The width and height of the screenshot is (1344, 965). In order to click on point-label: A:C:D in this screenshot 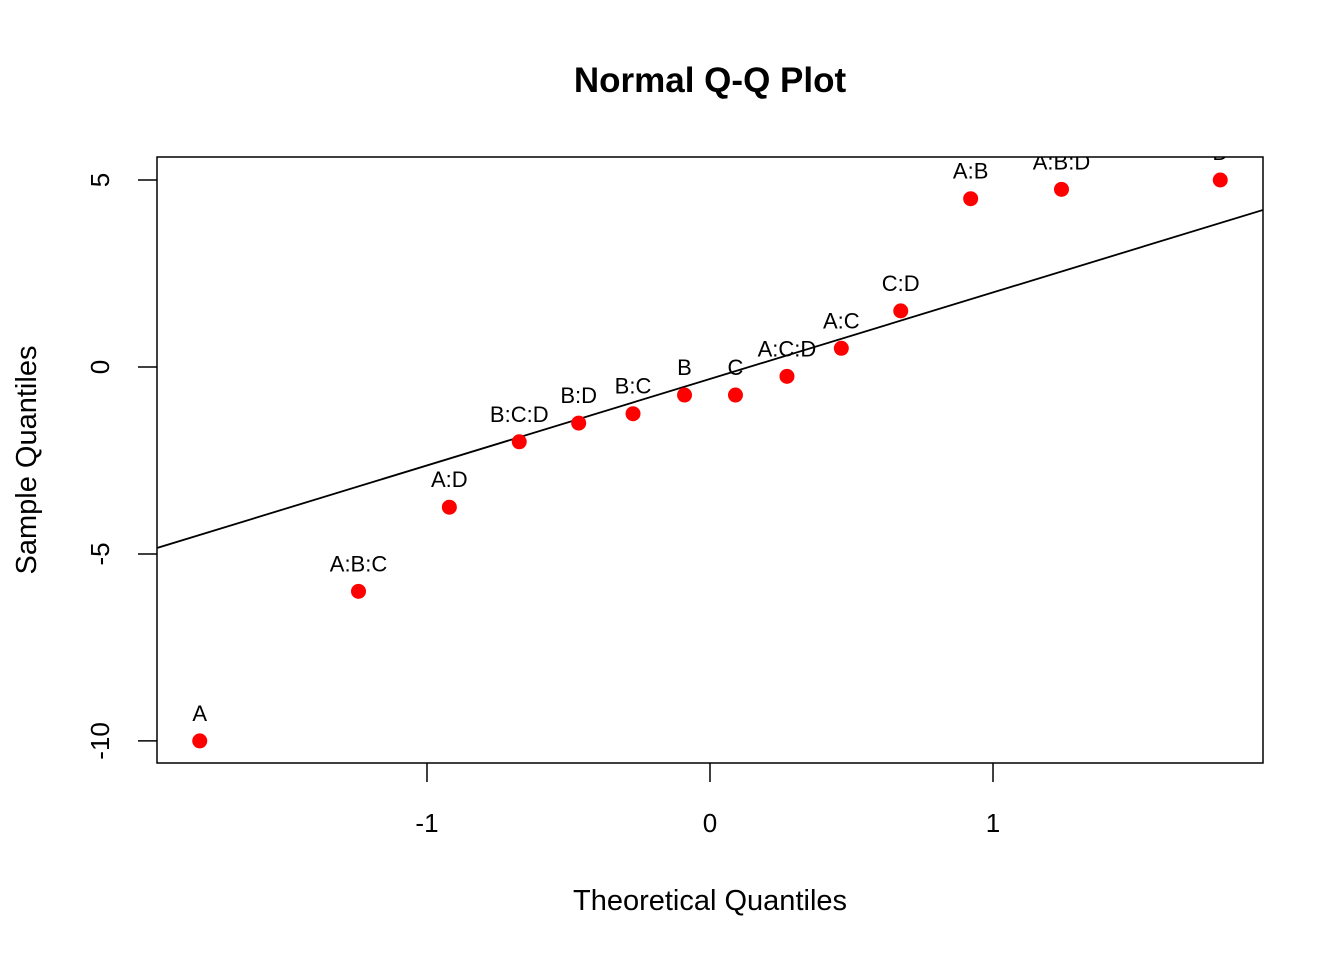, I will do `click(787, 348)`.